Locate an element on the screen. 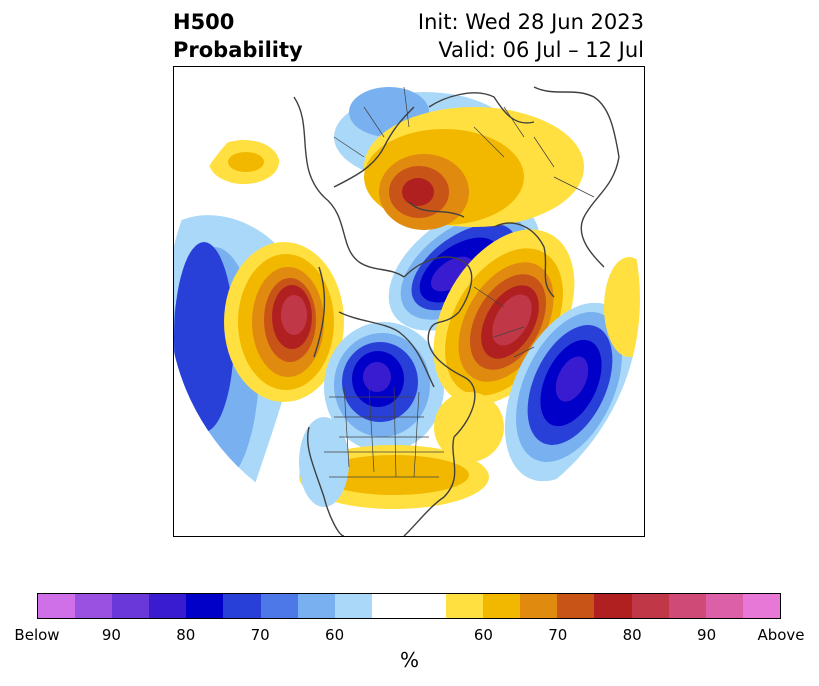 This screenshot has width=819, height=686. colorbar-tick-1: 90 is located at coordinates (111, 635).